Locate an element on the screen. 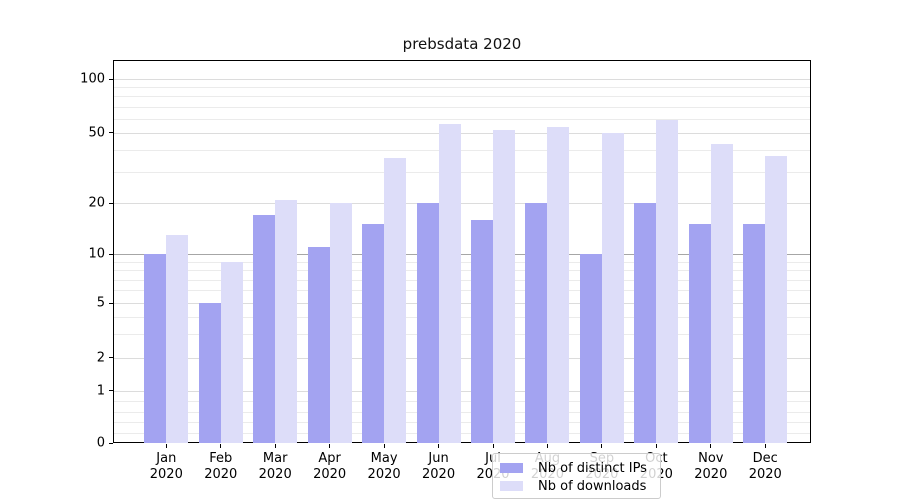 The height and width of the screenshot is (500, 900). y-tick-label-50: 50 is located at coordinates (96, 133).